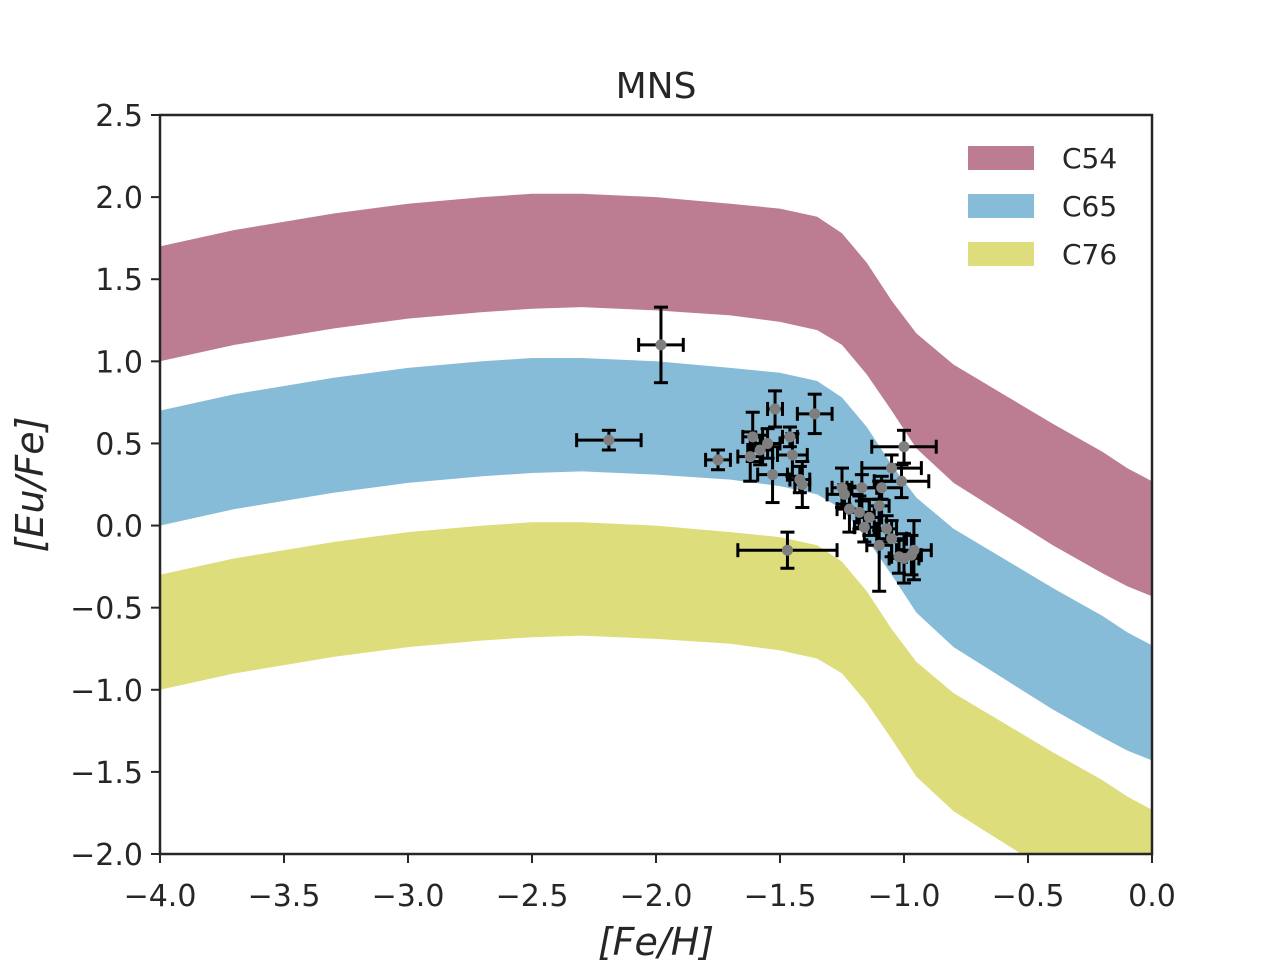 The width and height of the screenshot is (1280, 960). Describe the element at coordinates (284, 896) in the screenshot. I see `x-tick-label: −3.5` at that location.